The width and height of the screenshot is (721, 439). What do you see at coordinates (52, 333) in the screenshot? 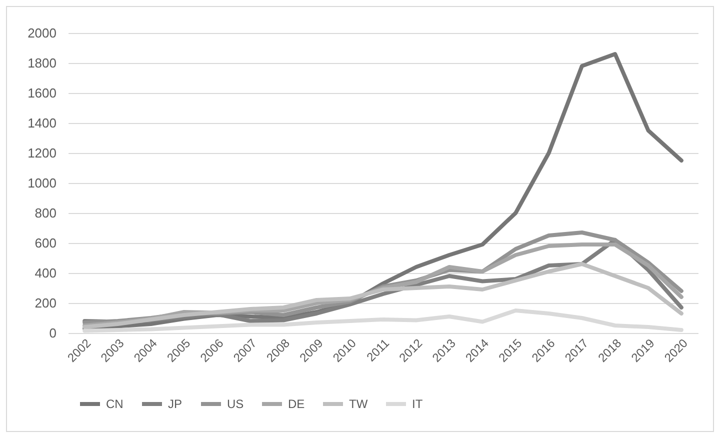
I see `y-tick-label: 0` at bounding box center [52, 333].